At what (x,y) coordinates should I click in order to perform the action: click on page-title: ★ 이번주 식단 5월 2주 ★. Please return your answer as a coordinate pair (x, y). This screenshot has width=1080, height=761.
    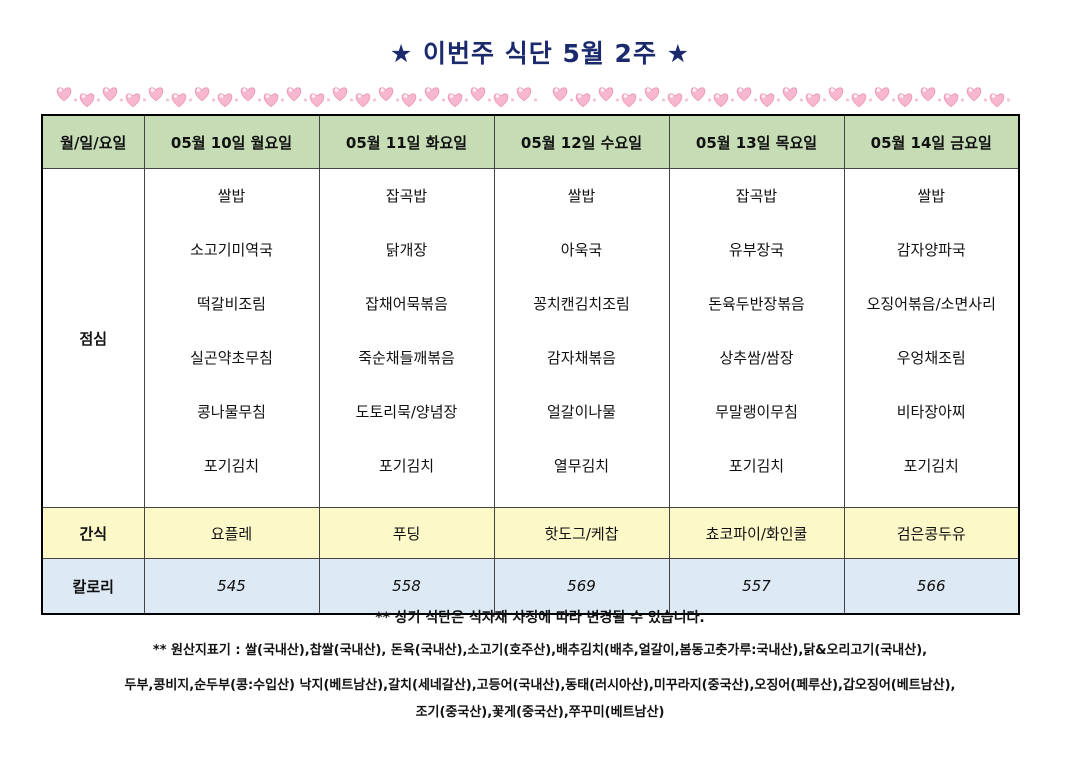
    Looking at the image, I should click on (540, 53).